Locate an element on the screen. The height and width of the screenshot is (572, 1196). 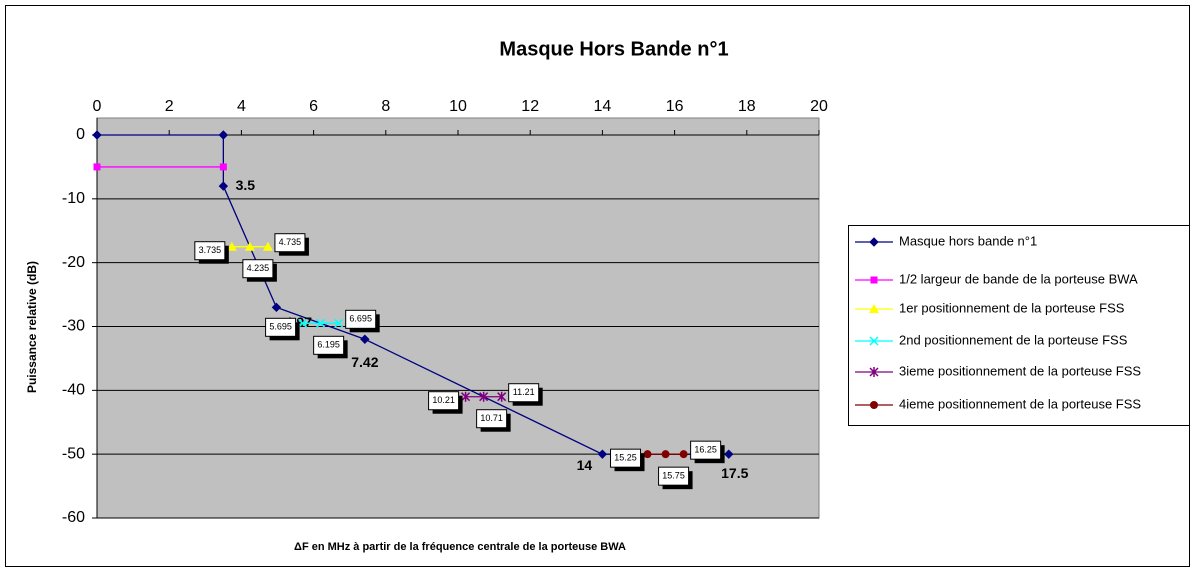
y-tick-label: -20 is located at coordinates (73, 262).